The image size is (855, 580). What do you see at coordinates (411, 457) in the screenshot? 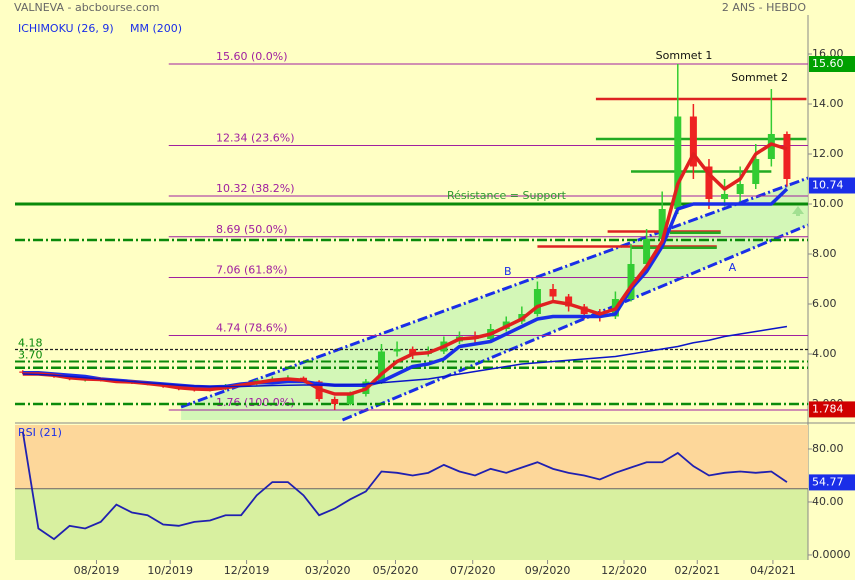
I see `overbought-zone` at bounding box center [411, 457].